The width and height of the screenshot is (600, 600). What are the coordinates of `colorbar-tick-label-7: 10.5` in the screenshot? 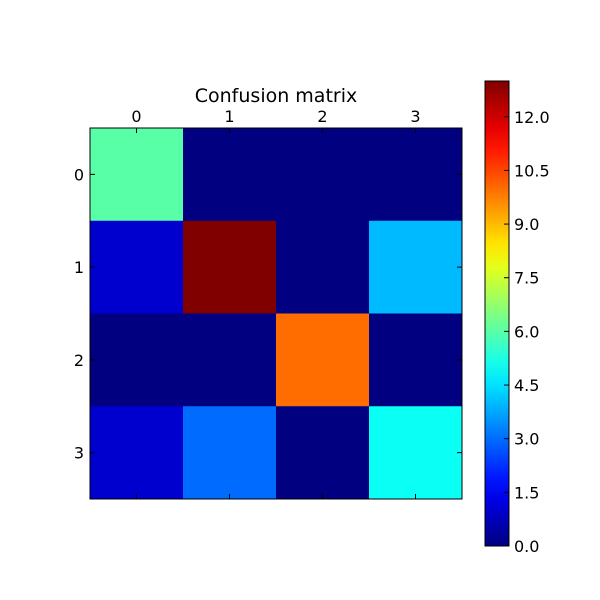 It's located at (532, 170).